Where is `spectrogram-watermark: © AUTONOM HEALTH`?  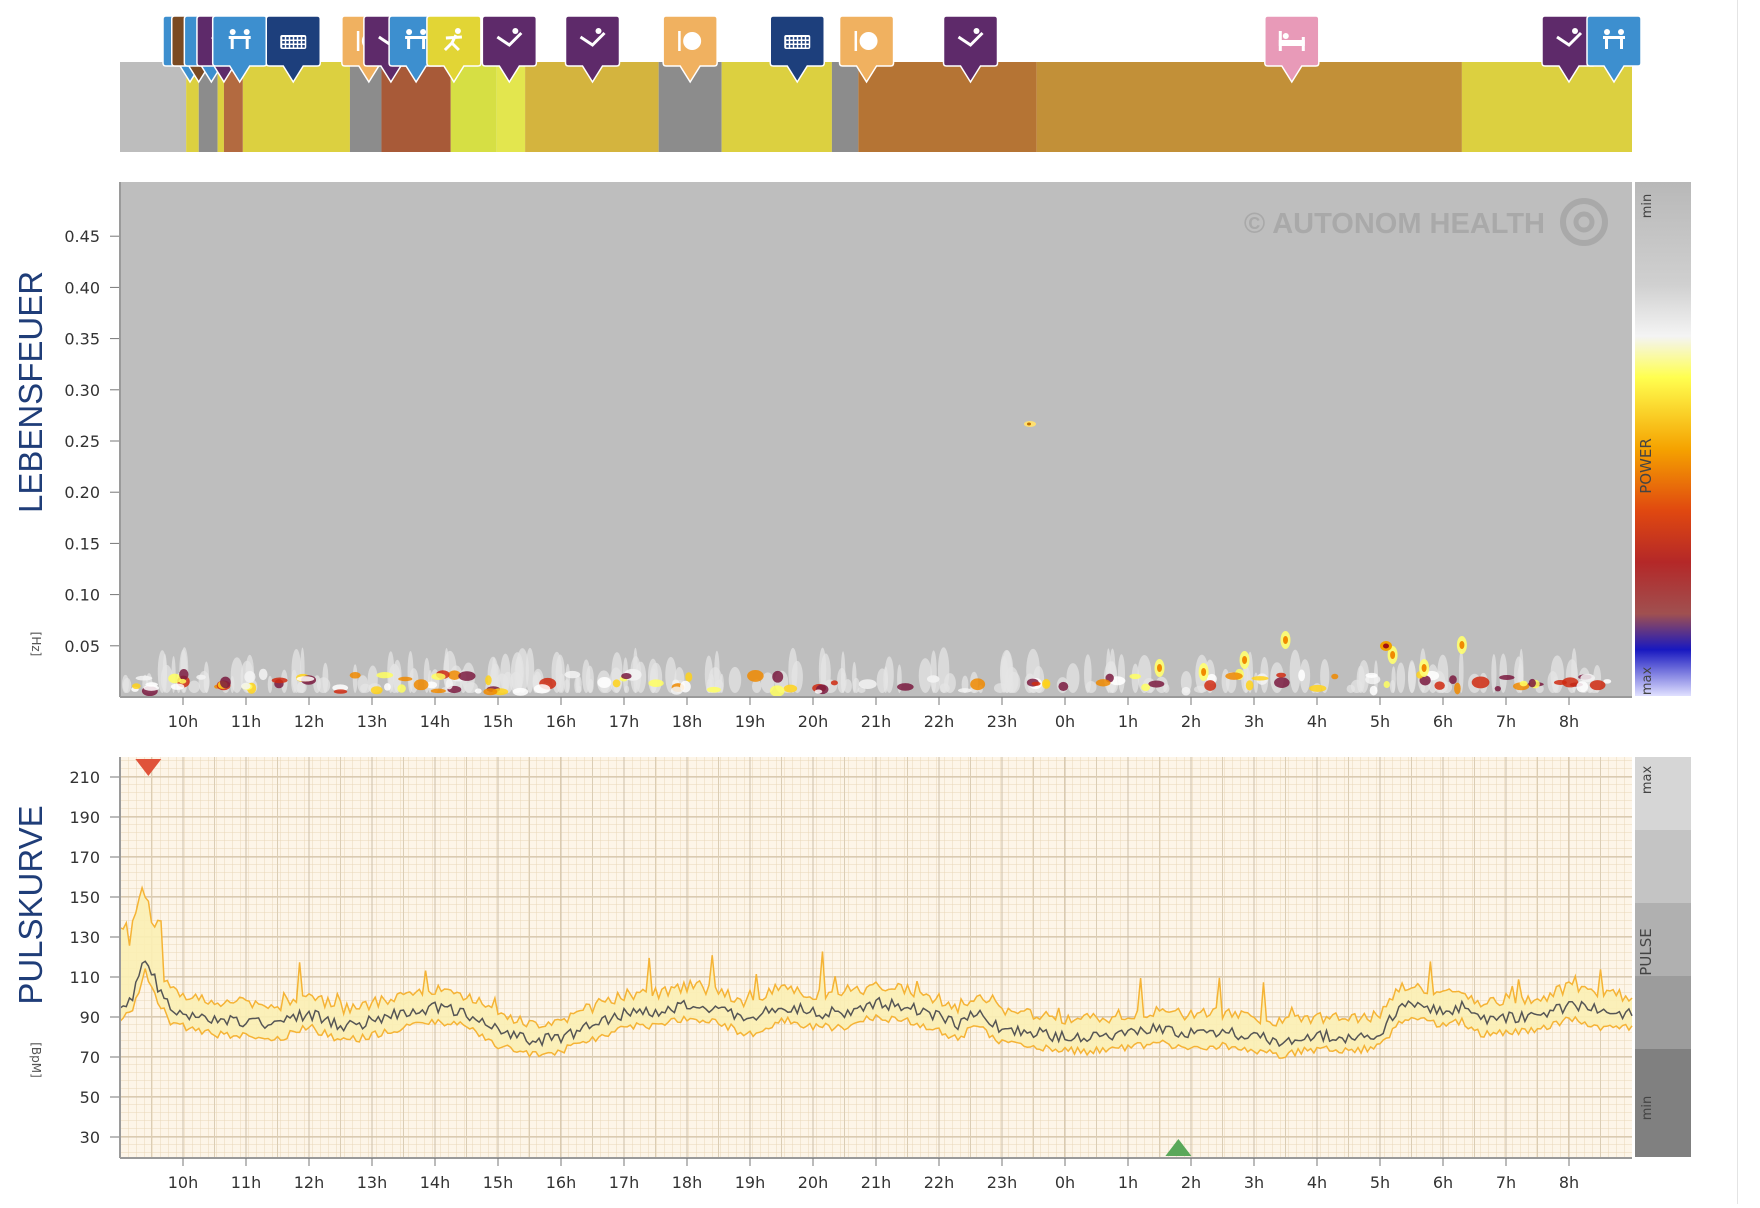 spectrogram-watermark: © AUTONOM HEALTH is located at coordinates (1394, 224).